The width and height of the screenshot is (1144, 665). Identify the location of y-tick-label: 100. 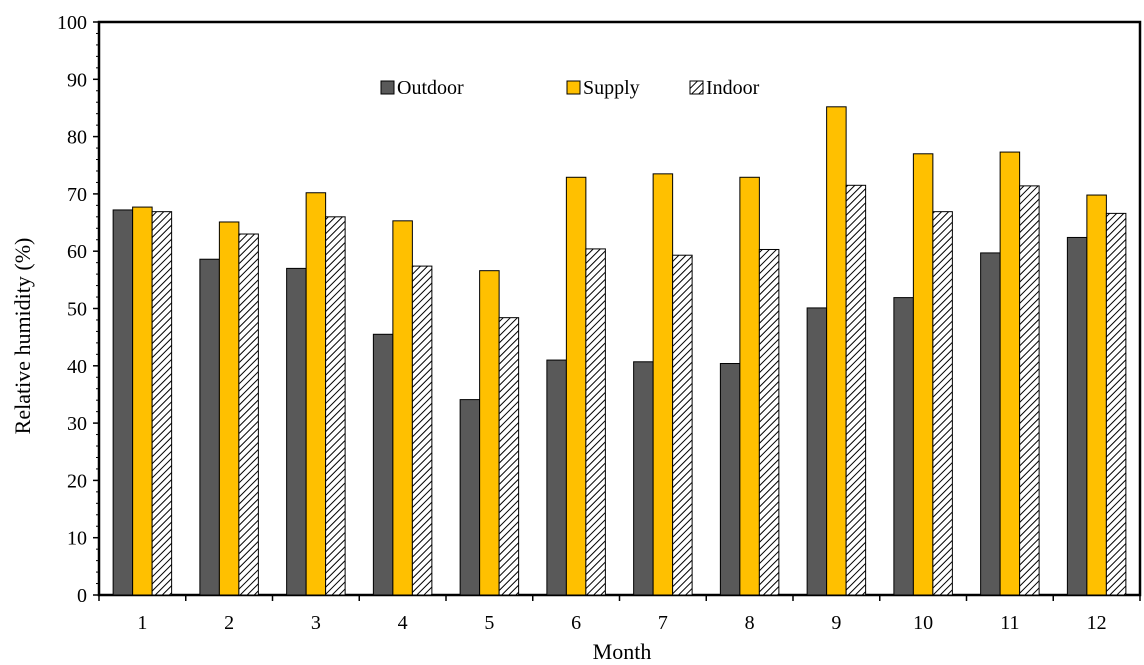
(72, 23).